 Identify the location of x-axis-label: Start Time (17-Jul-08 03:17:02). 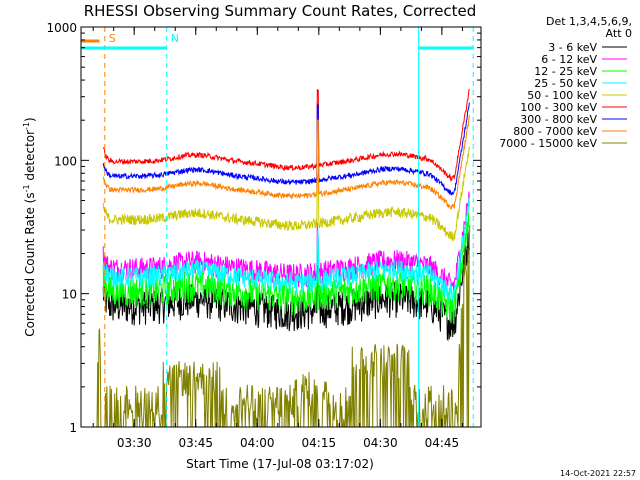
(280, 464).